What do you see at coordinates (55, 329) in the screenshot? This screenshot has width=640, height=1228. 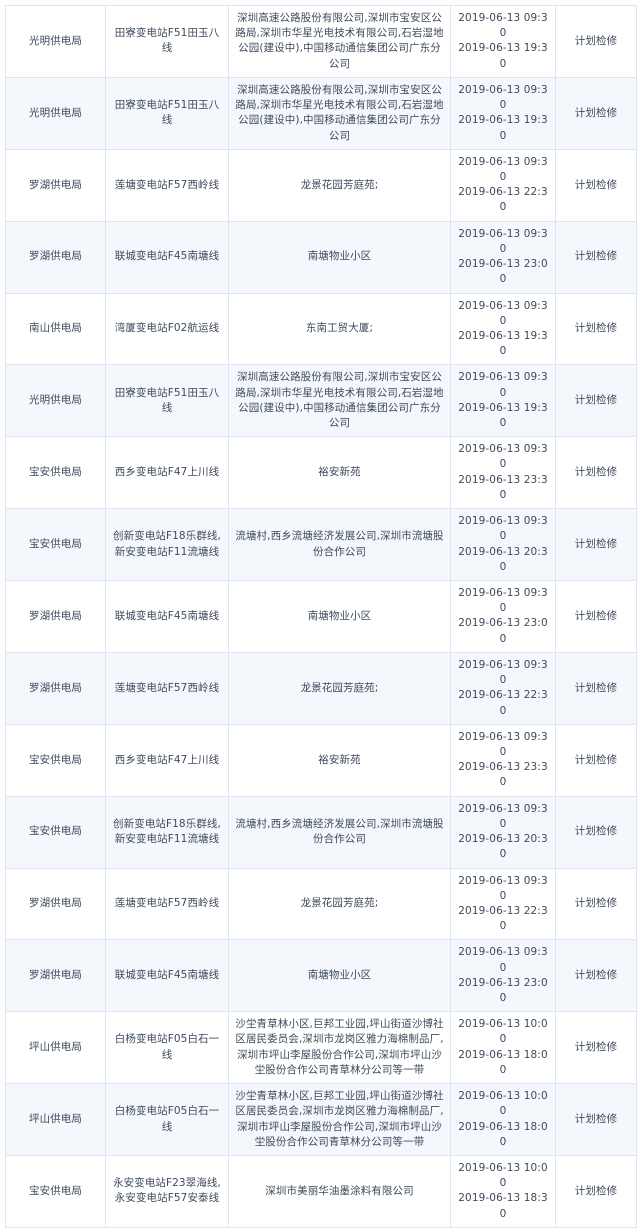 I see `cell-bureau: 南山供电局` at bounding box center [55, 329].